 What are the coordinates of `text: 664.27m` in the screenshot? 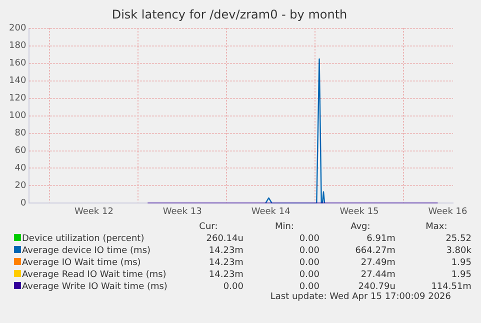 It's located at (375, 251).